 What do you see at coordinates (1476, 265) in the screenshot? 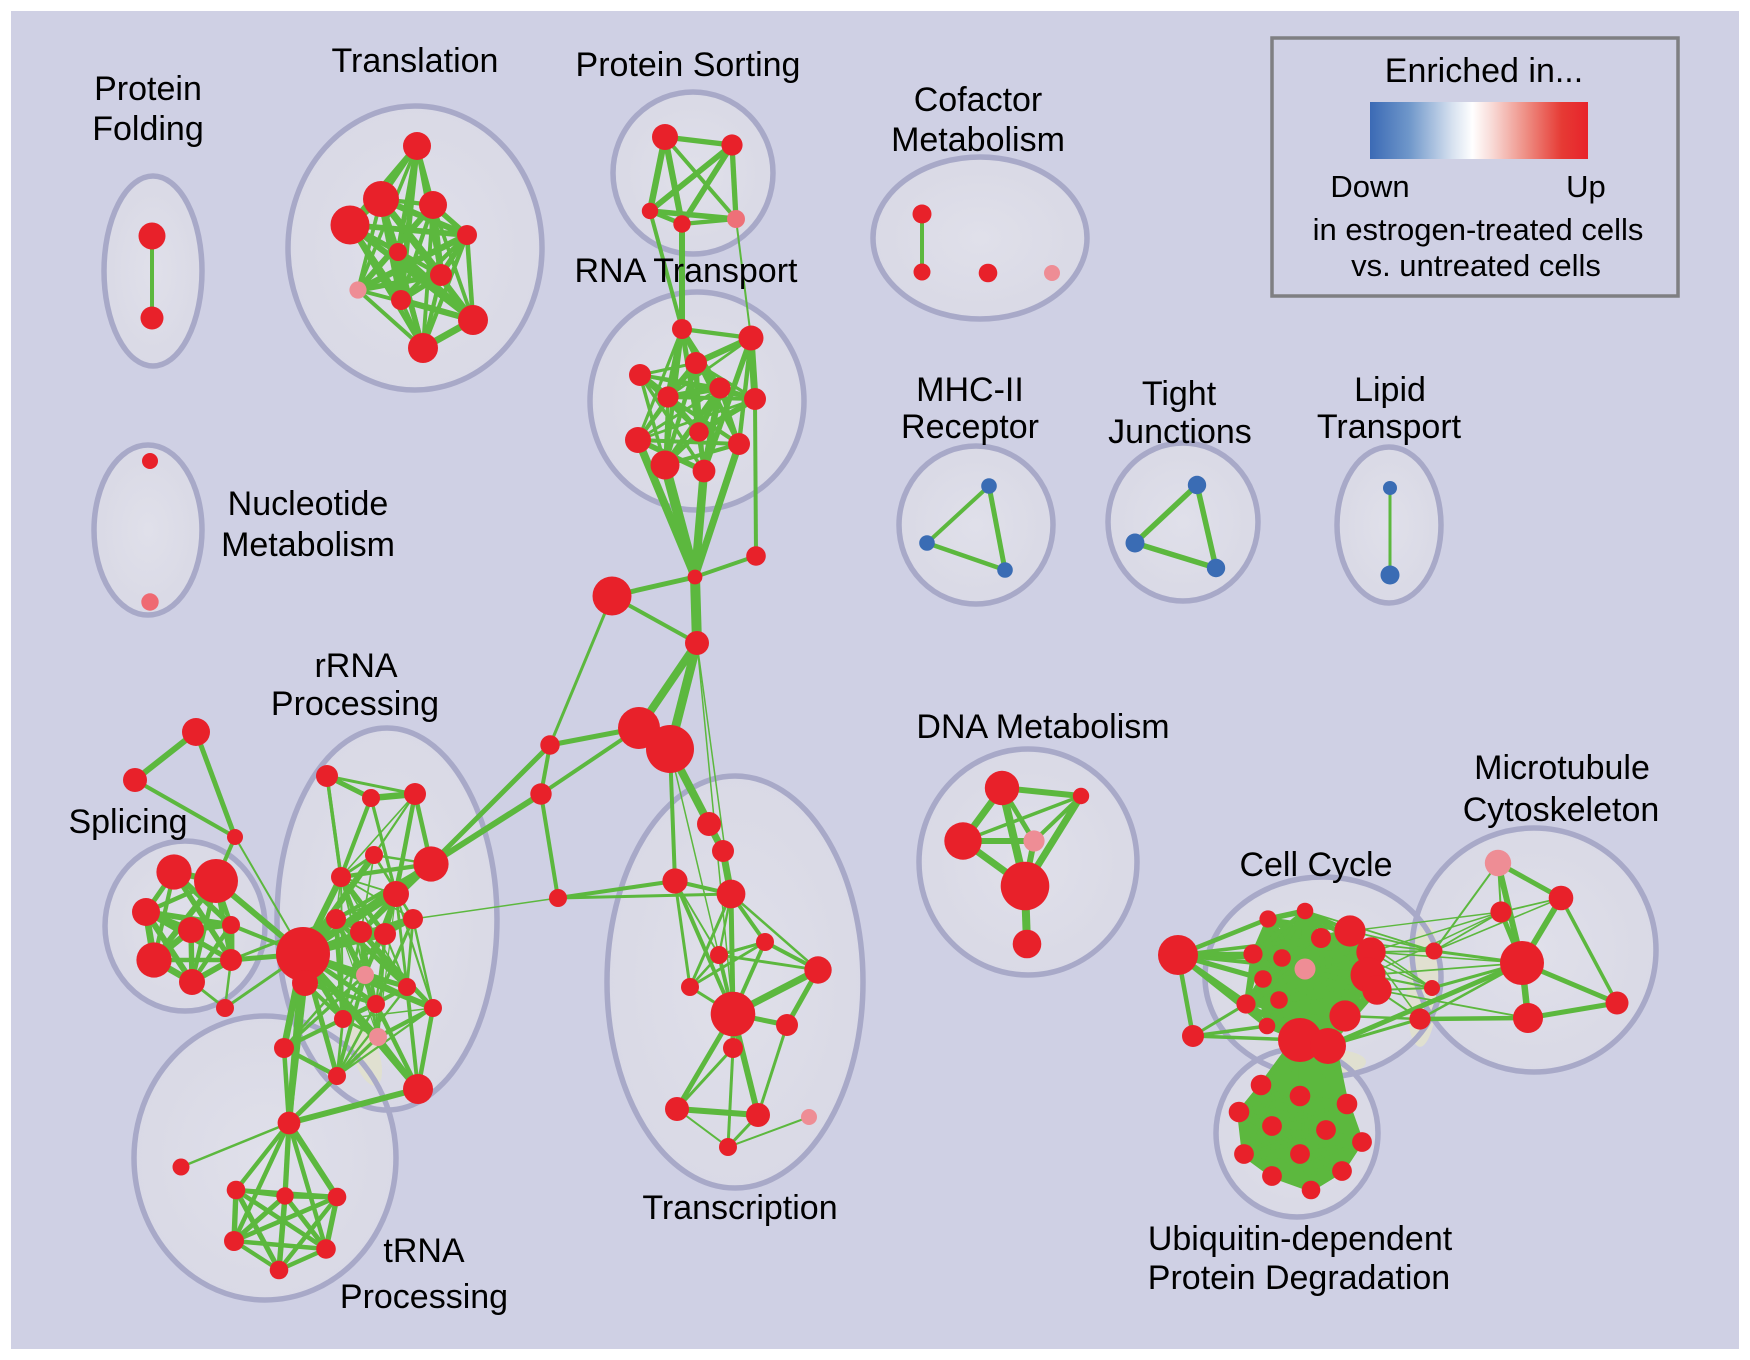
I see `svg-text: vs. untreated cells` at bounding box center [1476, 265].